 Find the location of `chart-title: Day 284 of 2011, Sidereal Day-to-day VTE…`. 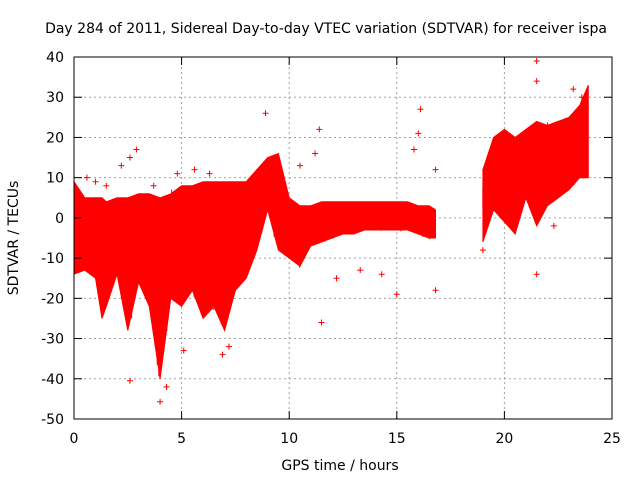

chart-title: Day 284 of 2011, Sidereal Day-to-day VTE… is located at coordinates (326, 29).